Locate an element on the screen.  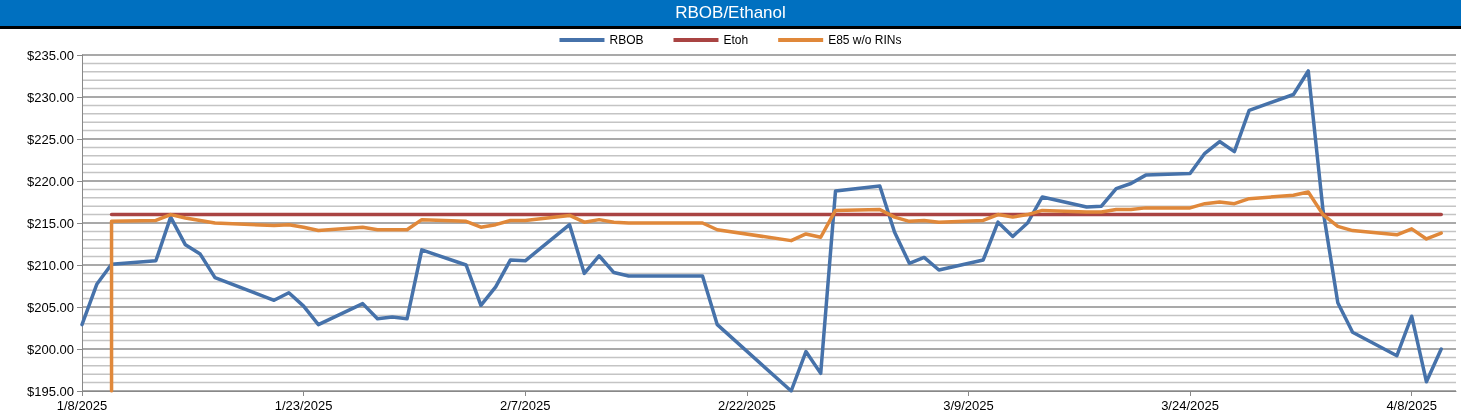
y-tick-label: $210.00 is located at coordinates (50, 265).